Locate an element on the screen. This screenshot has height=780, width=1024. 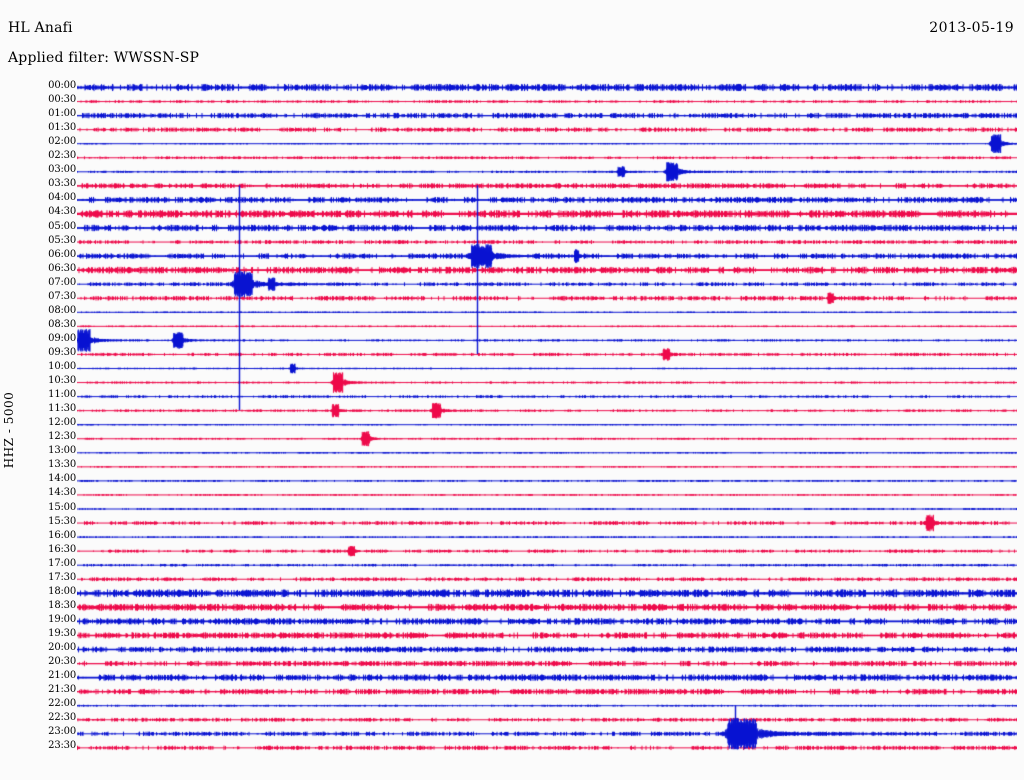
time-tick-label: 01:30 is located at coordinates (62, 128).